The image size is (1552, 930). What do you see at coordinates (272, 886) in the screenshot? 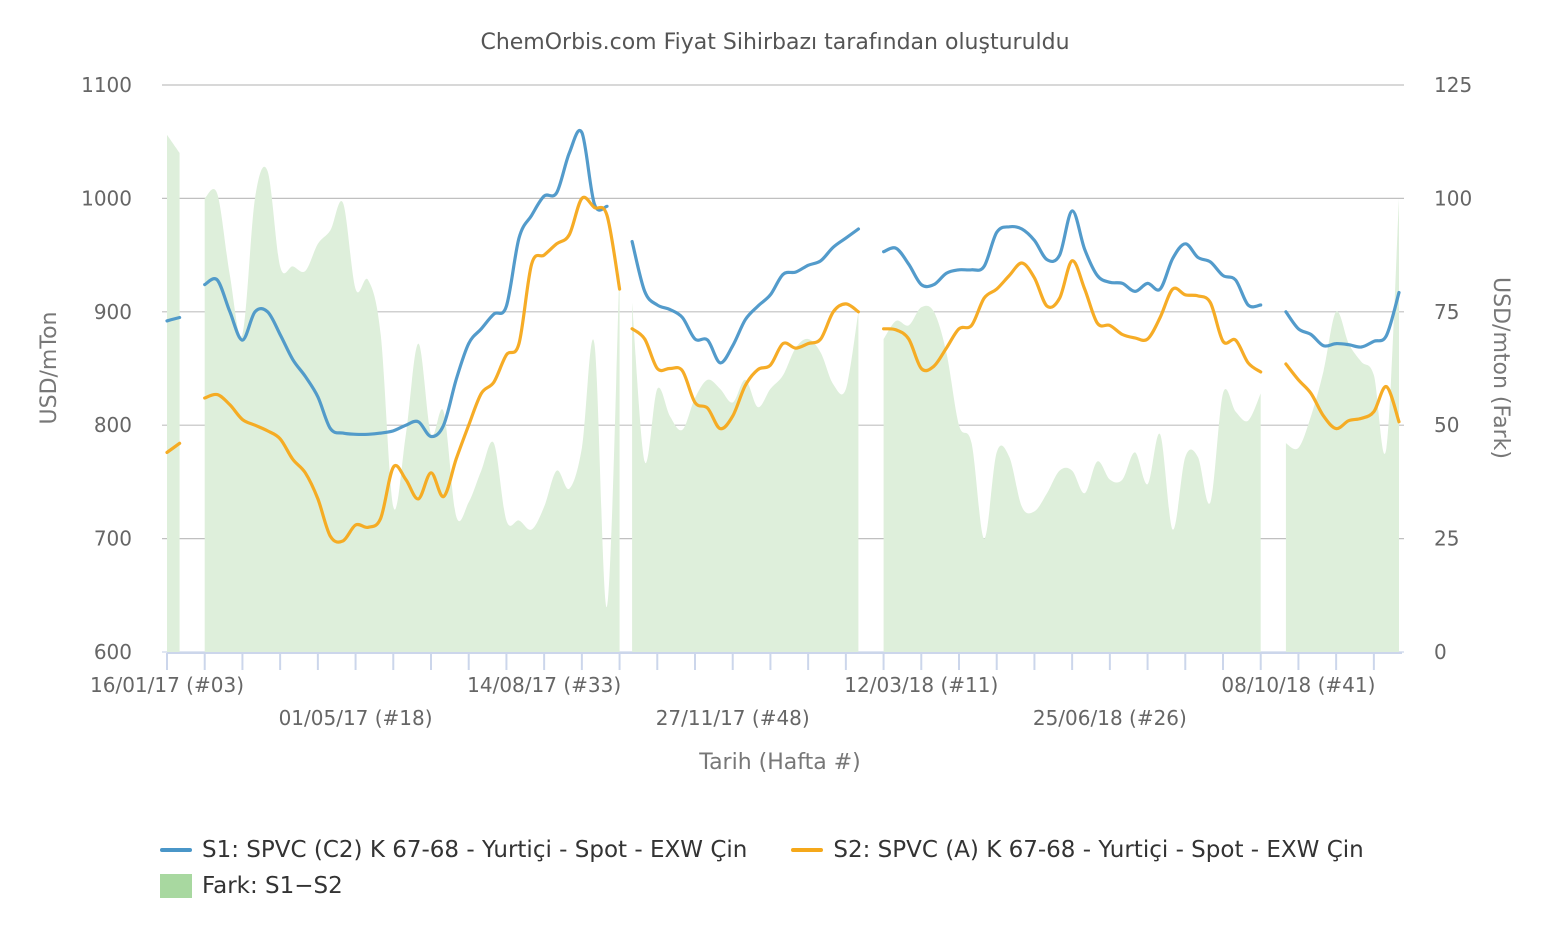
I see `legend-label-diff: Fark: S1−S2` at bounding box center [272, 886].